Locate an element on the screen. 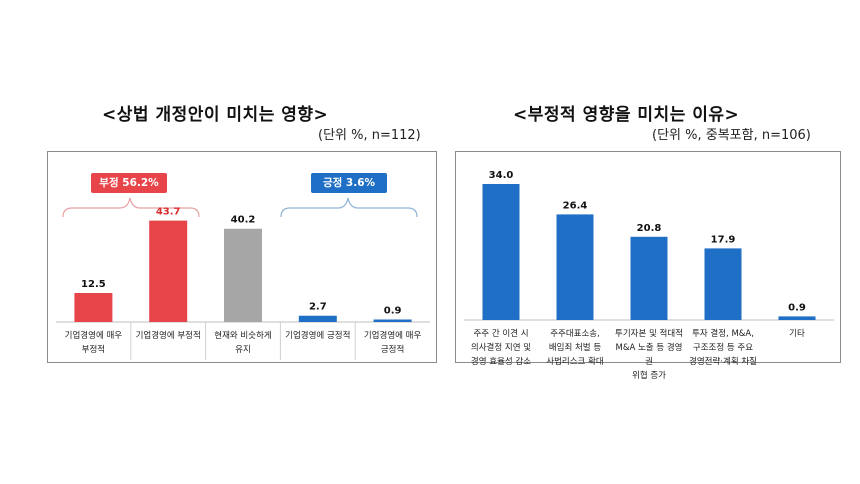  left-value-label-3: 40.2 is located at coordinates (243, 220).